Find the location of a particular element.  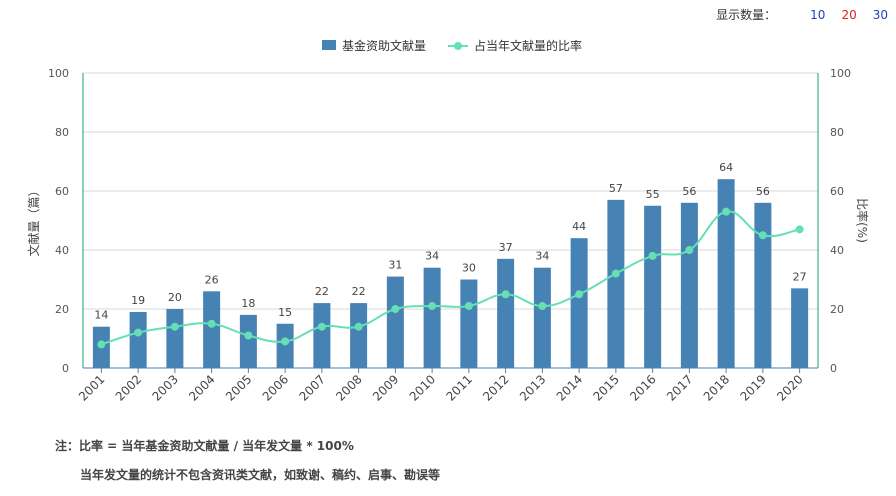

display-count-label: 显示数量： is located at coordinates (746, 15).